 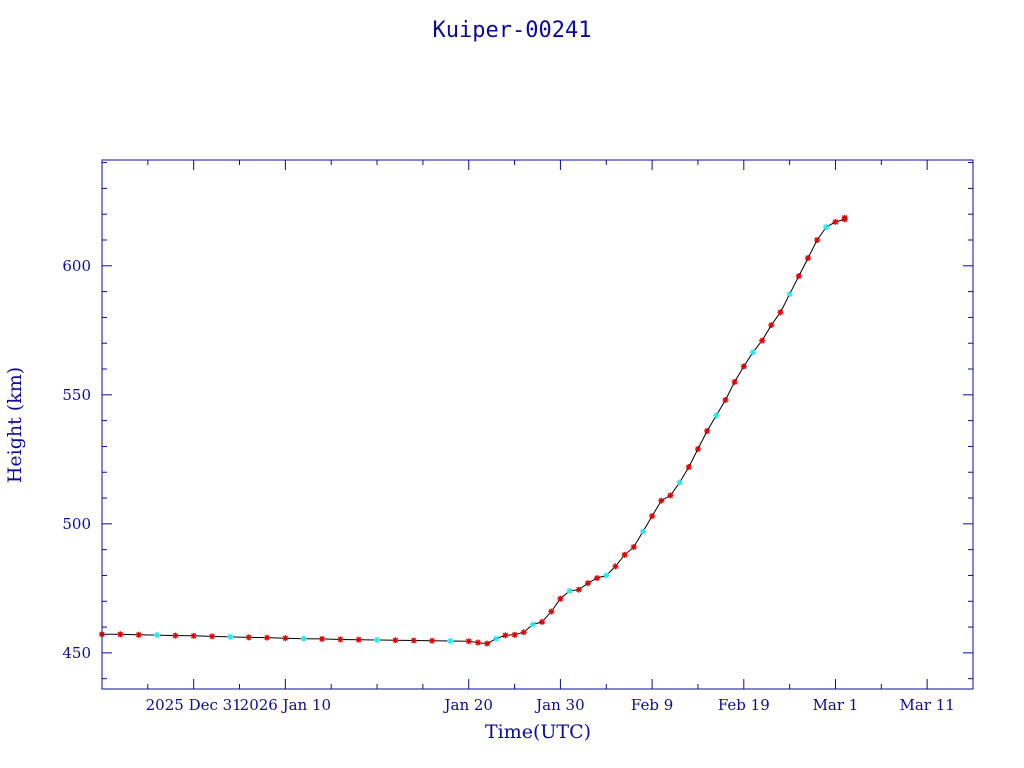 What do you see at coordinates (744, 705) in the screenshot?
I see `x-tick-label: Feb 19` at bounding box center [744, 705].